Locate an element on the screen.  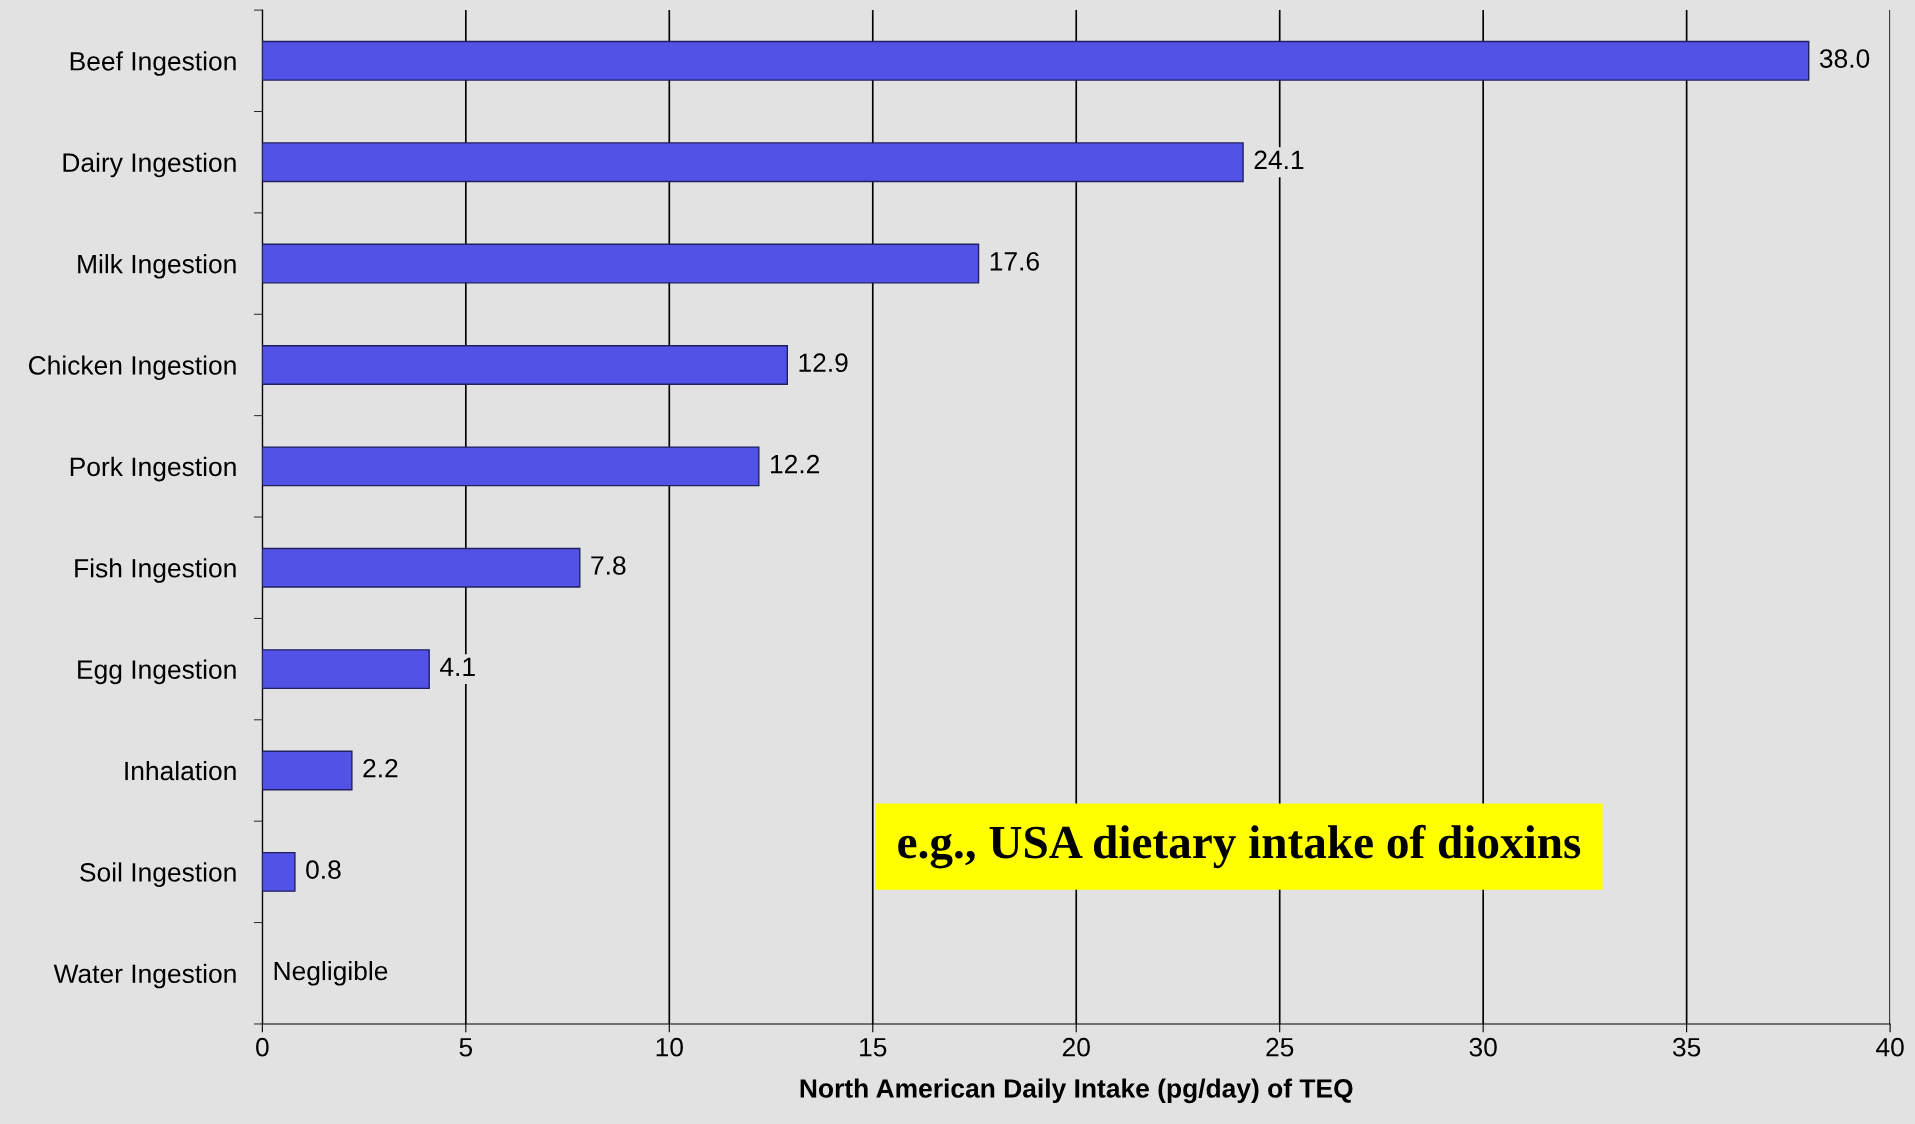
data-label: 24.1 is located at coordinates (1279, 160).